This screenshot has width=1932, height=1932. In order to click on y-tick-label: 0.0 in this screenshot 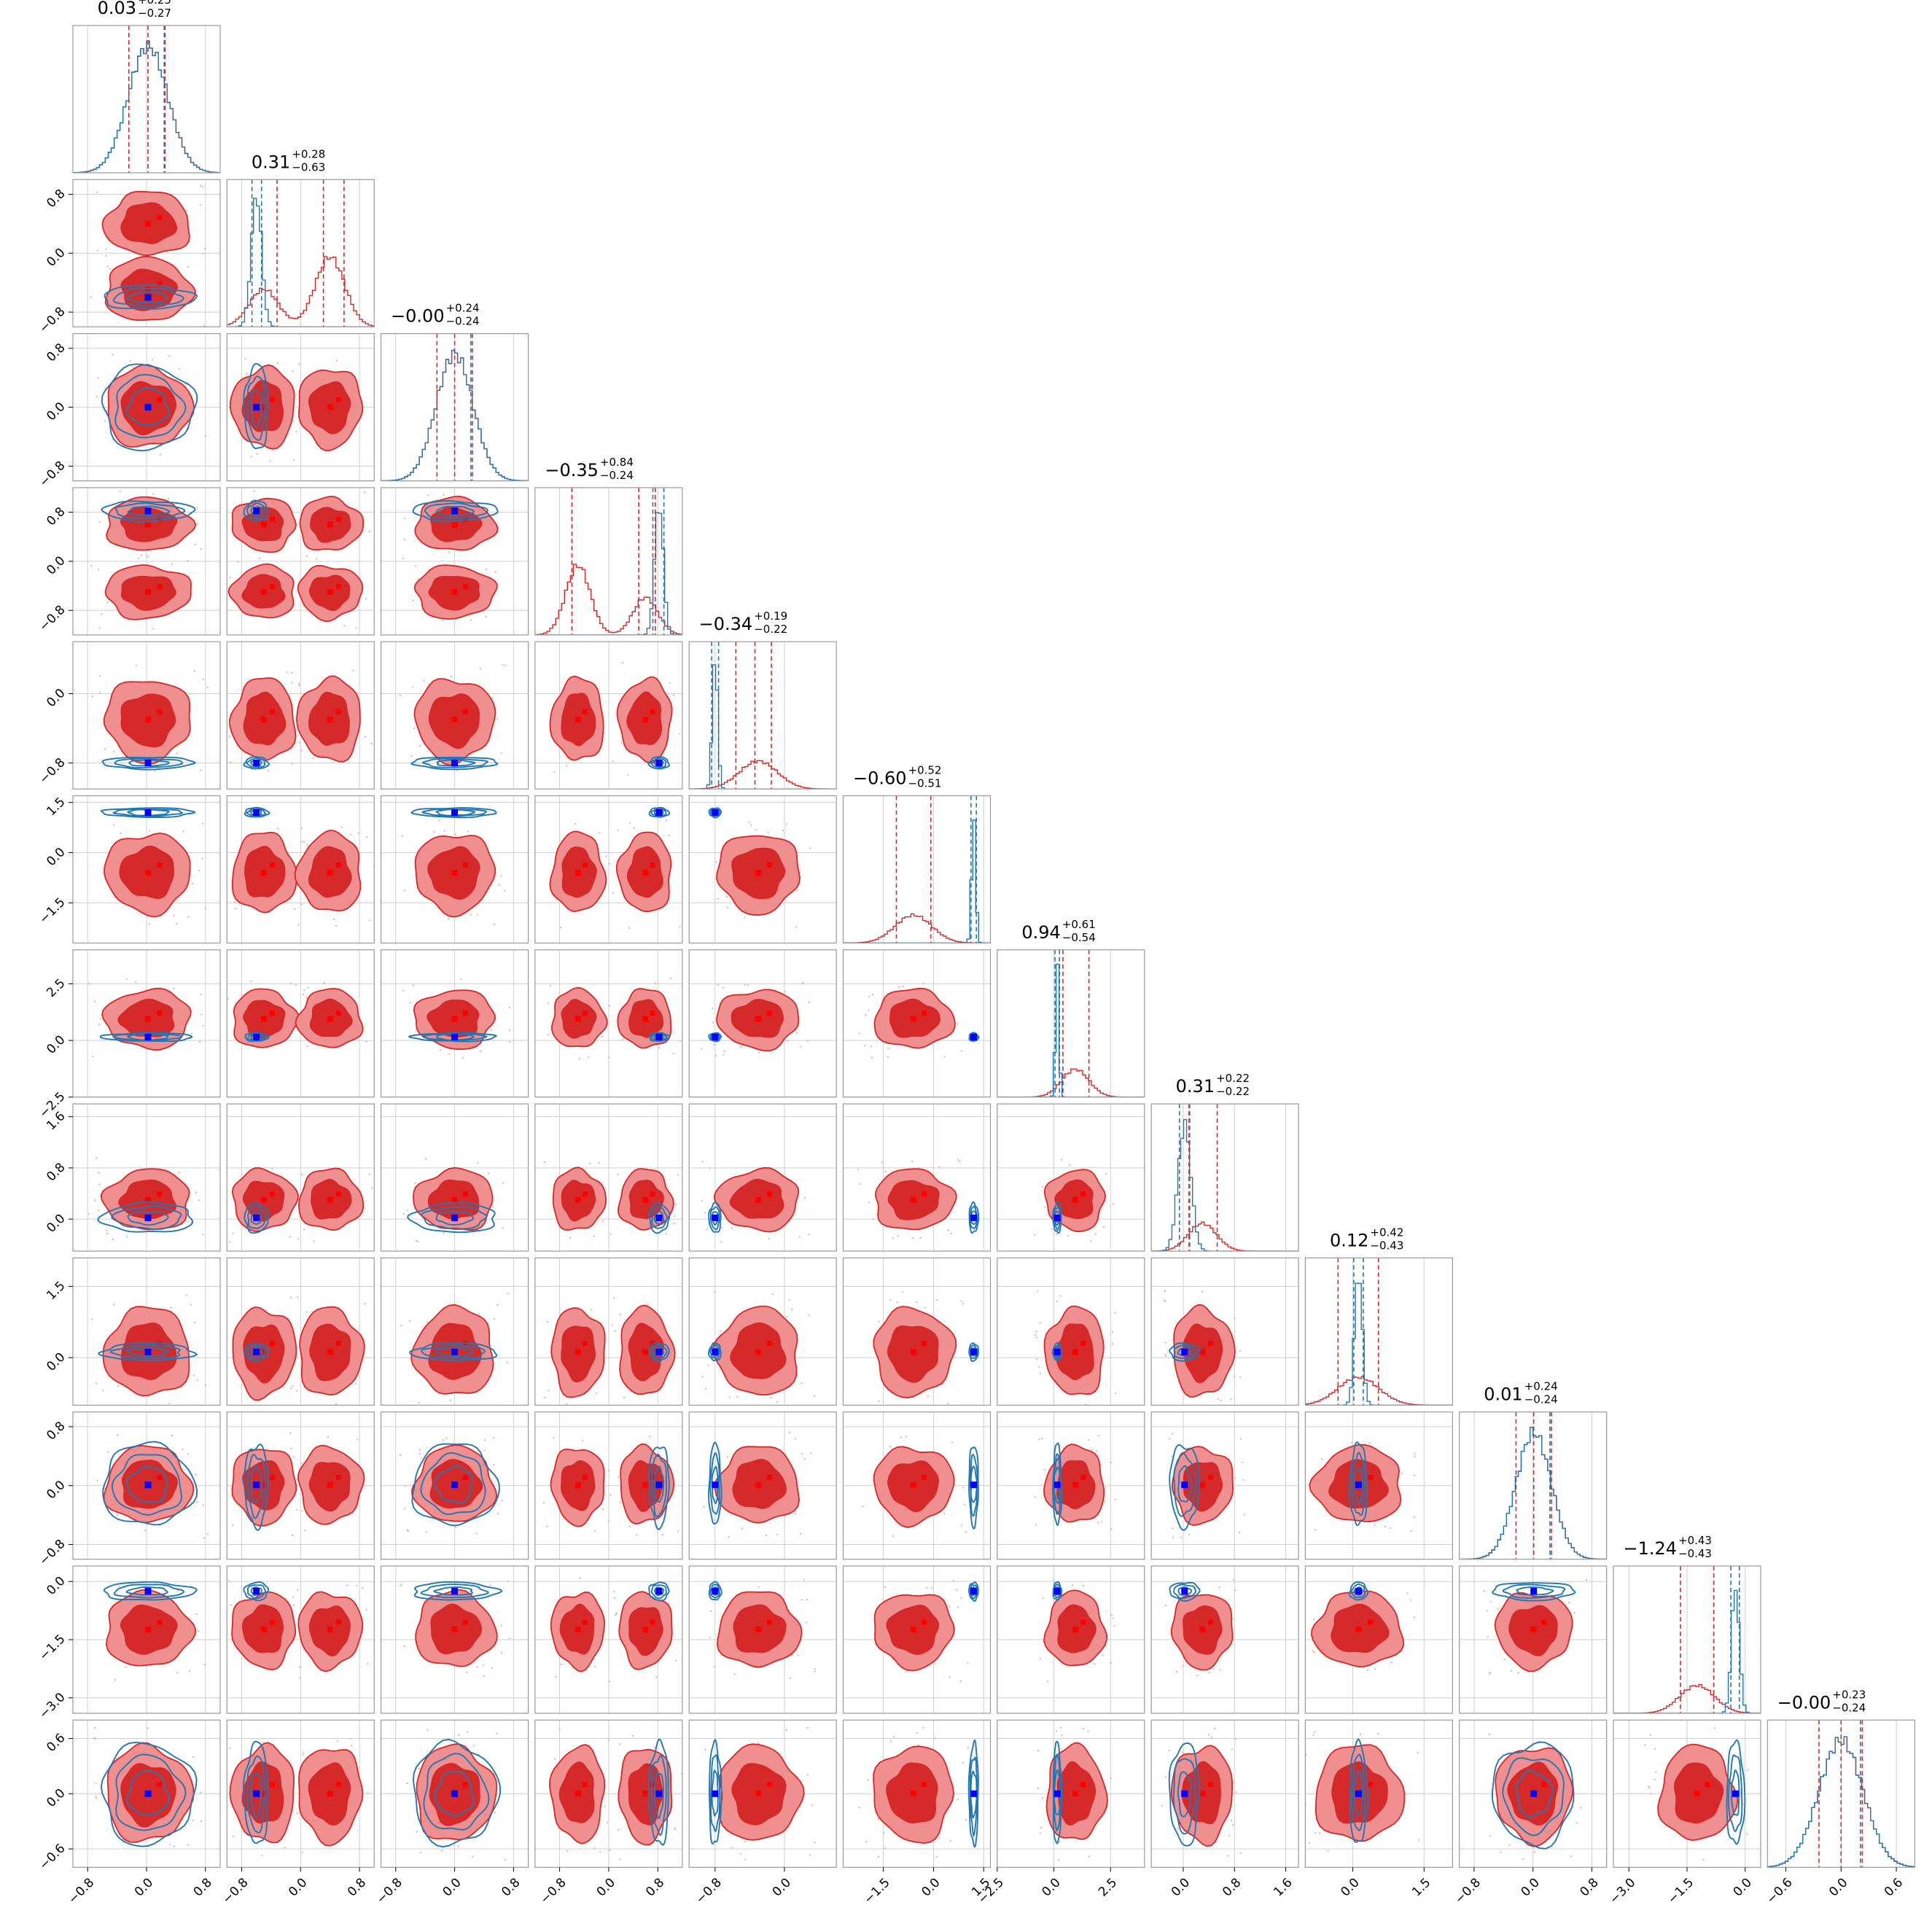, I will do `click(56, 1224)`.